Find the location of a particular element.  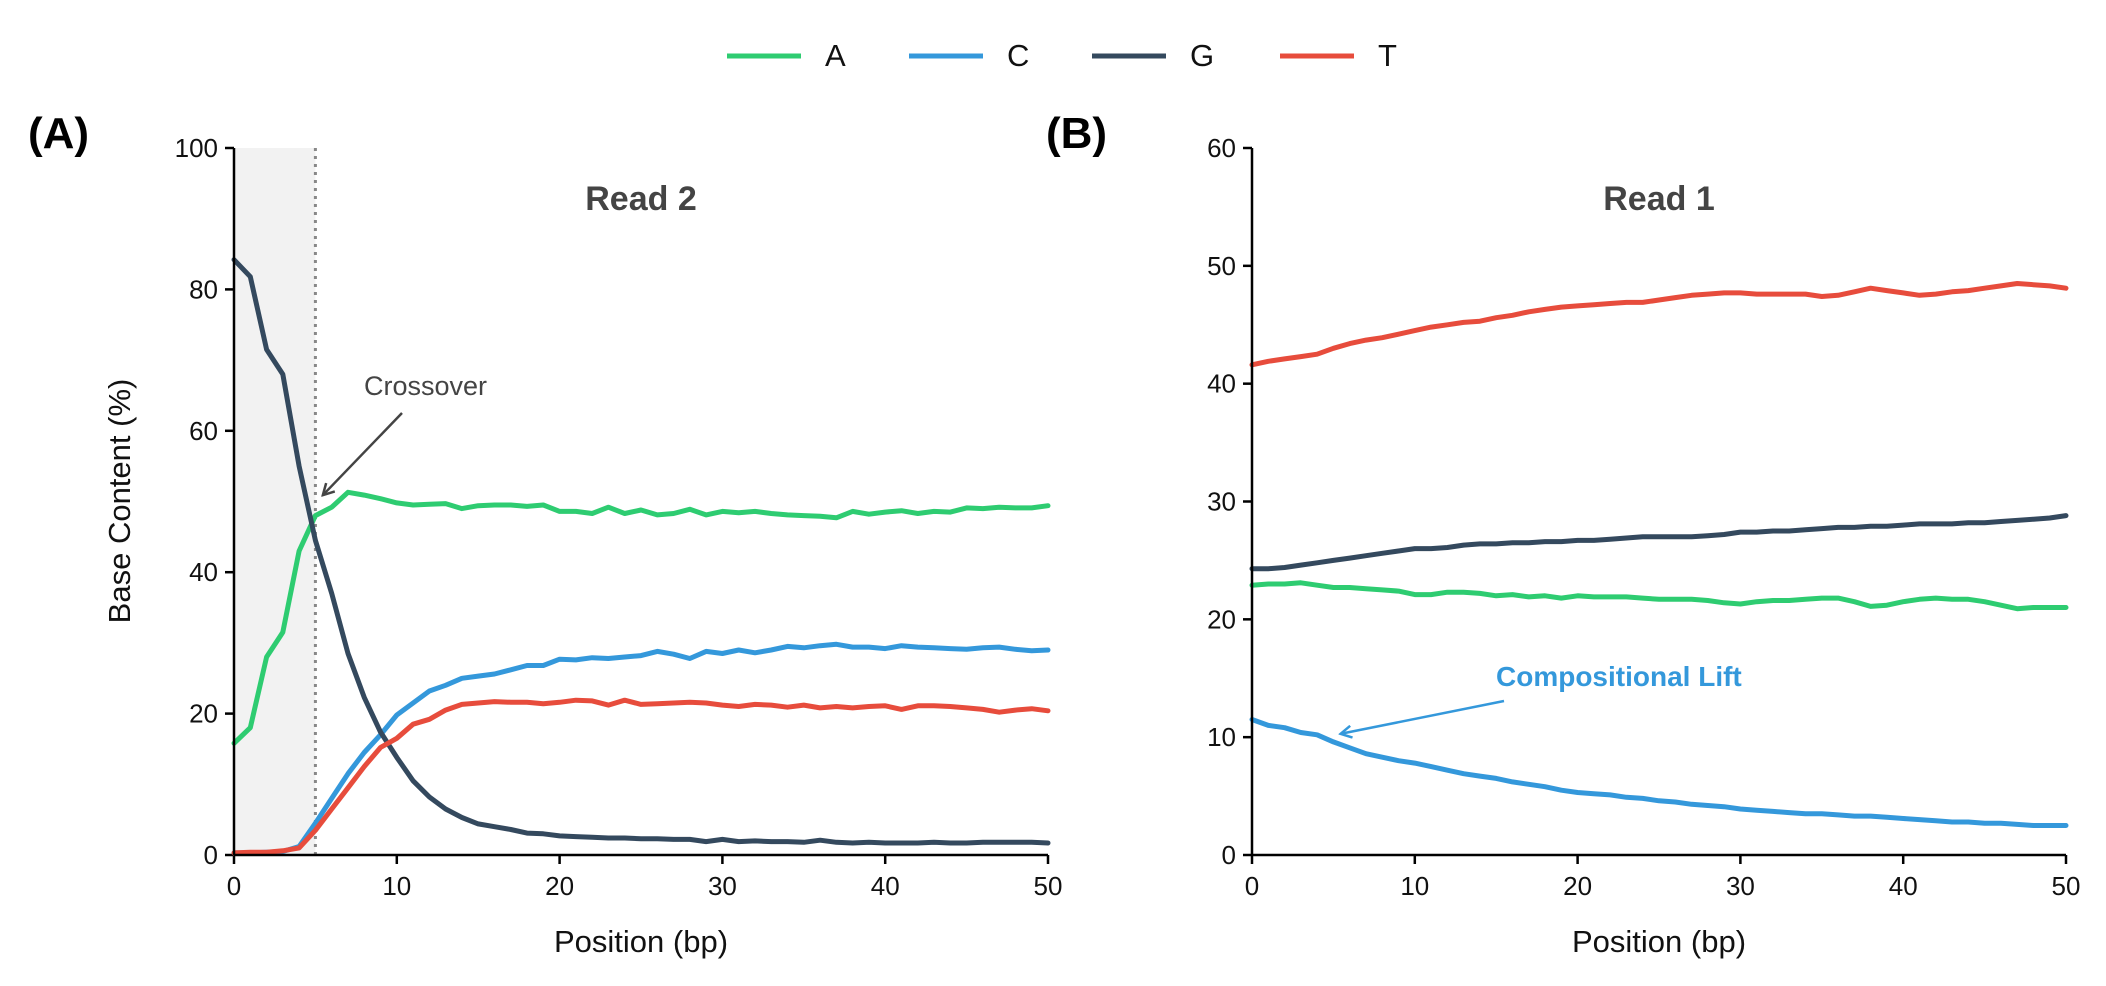

chart-title-b: Read 1 is located at coordinates (1659, 199).